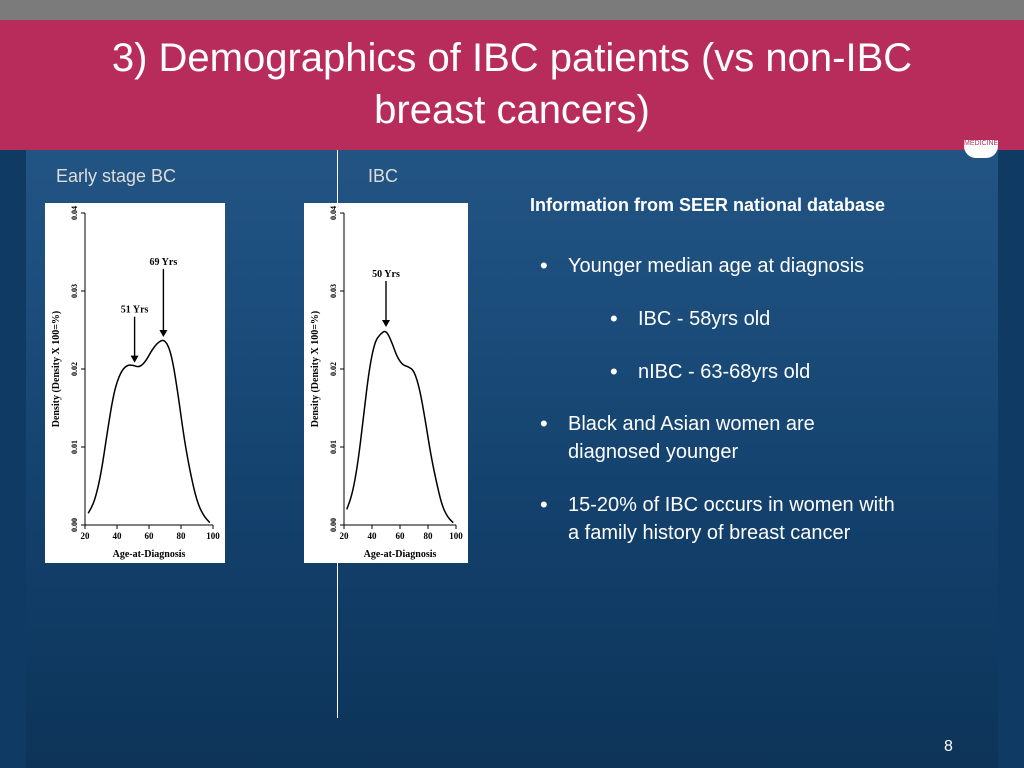  What do you see at coordinates (383, 176) in the screenshot?
I see `right-panel-label: IBC` at bounding box center [383, 176].